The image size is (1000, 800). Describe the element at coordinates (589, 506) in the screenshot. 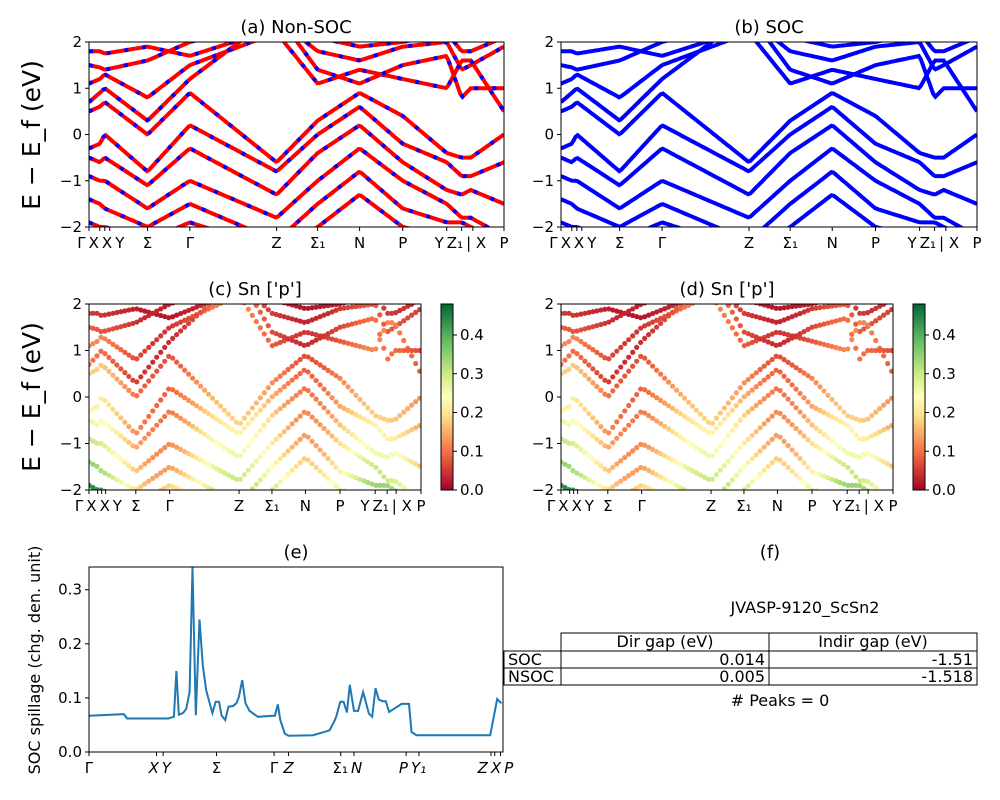

I see `x-tick-label: Y` at that location.